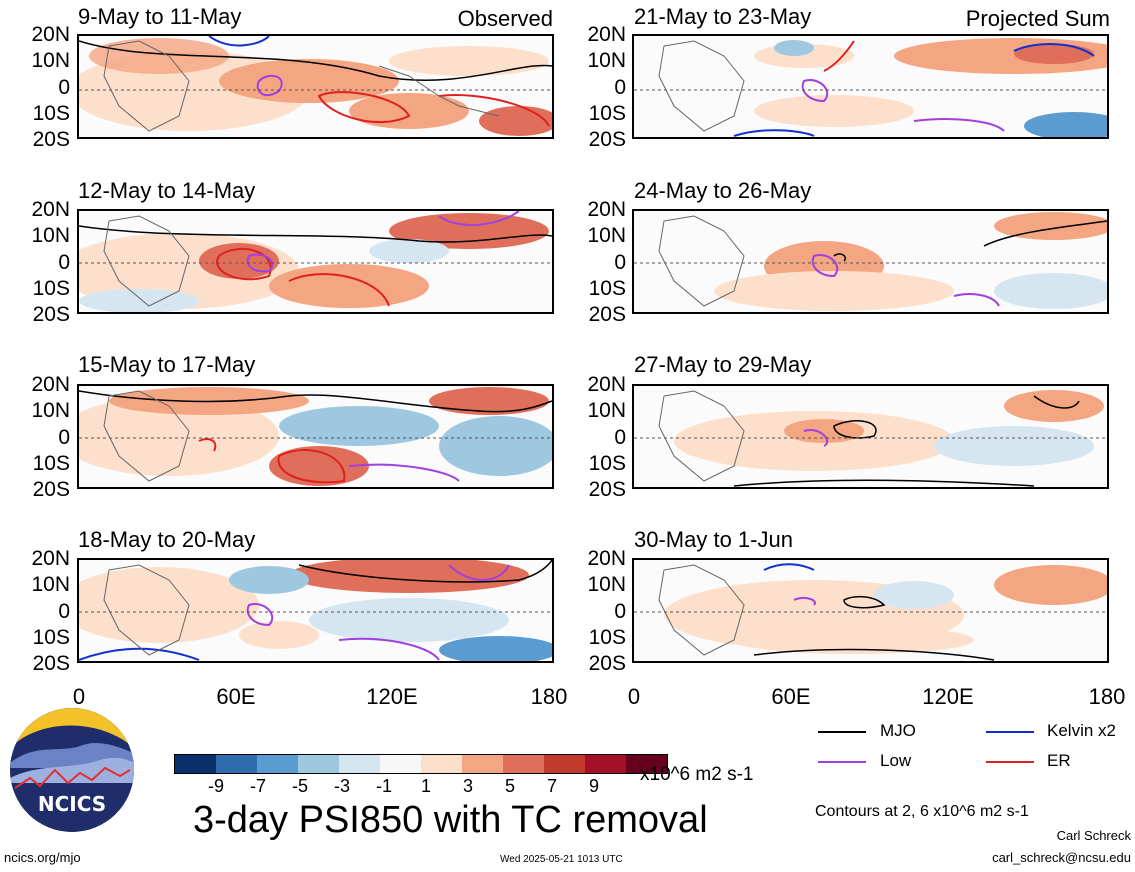 The width and height of the screenshot is (1135, 872). Describe the element at coordinates (450, 820) in the screenshot. I see `main-title: 3-day PSI850 with TC removal` at that location.